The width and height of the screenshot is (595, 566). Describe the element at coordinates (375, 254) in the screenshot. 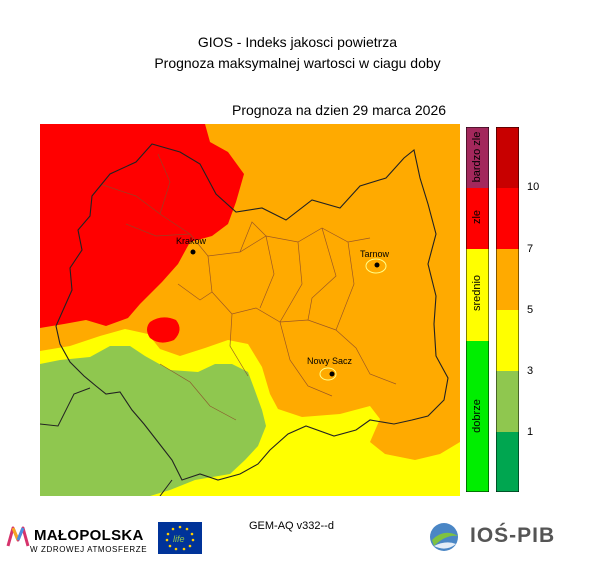

I see `city-label-tarnow: Tarnow` at that location.